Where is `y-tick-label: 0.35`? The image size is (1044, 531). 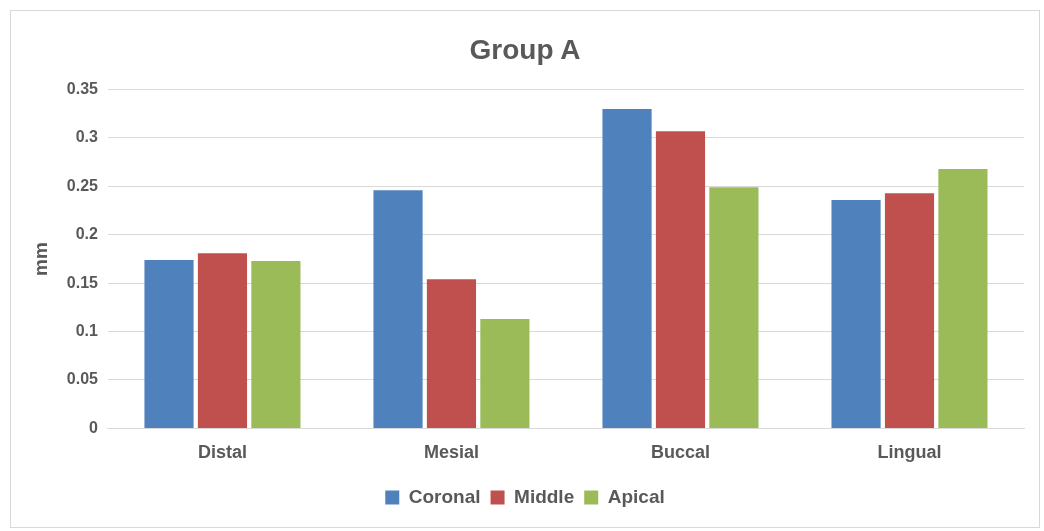 y-tick-label: 0.35 is located at coordinates (82, 89).